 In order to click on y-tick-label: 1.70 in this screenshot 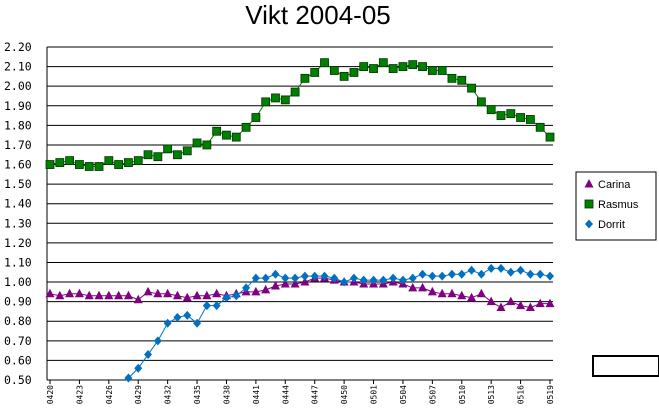, I will do `click(18, 145)`.